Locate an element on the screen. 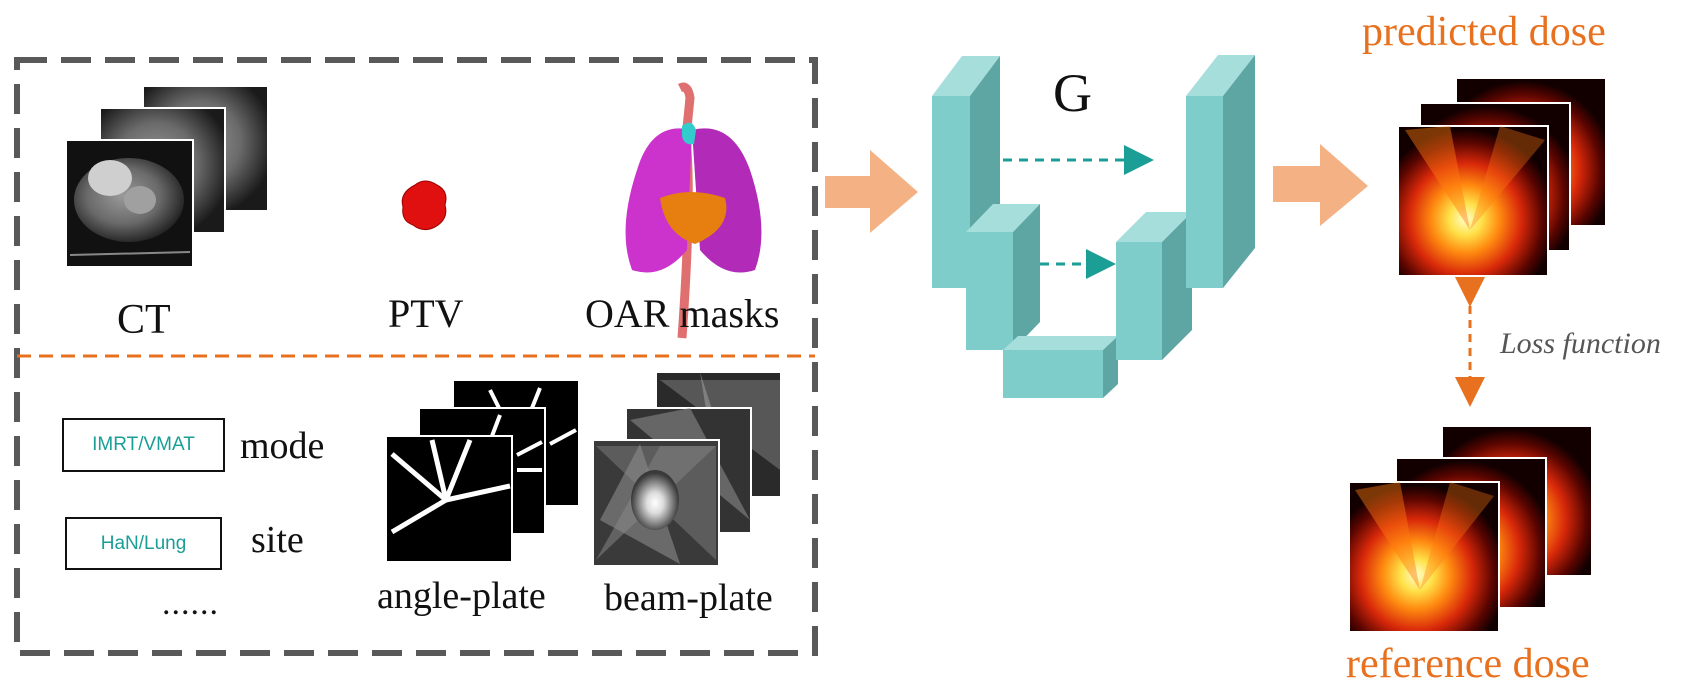 This screenshot has height=696, width=1690. angle-plate-stack is located at coordinates (482, 471).